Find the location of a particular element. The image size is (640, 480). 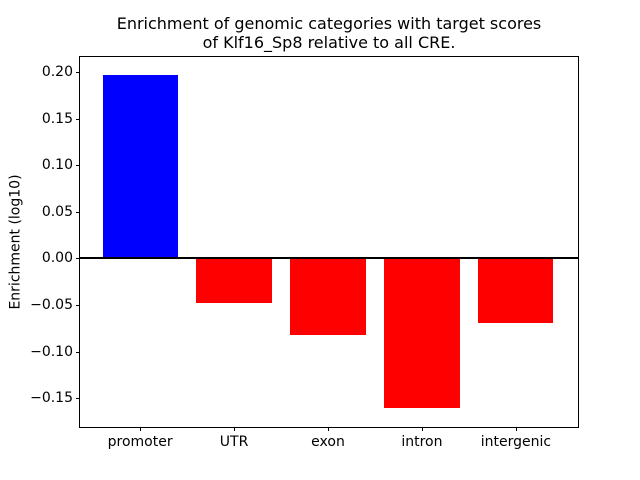

x-tick-label-promoter: promoter is located at coordinates (140, 442).